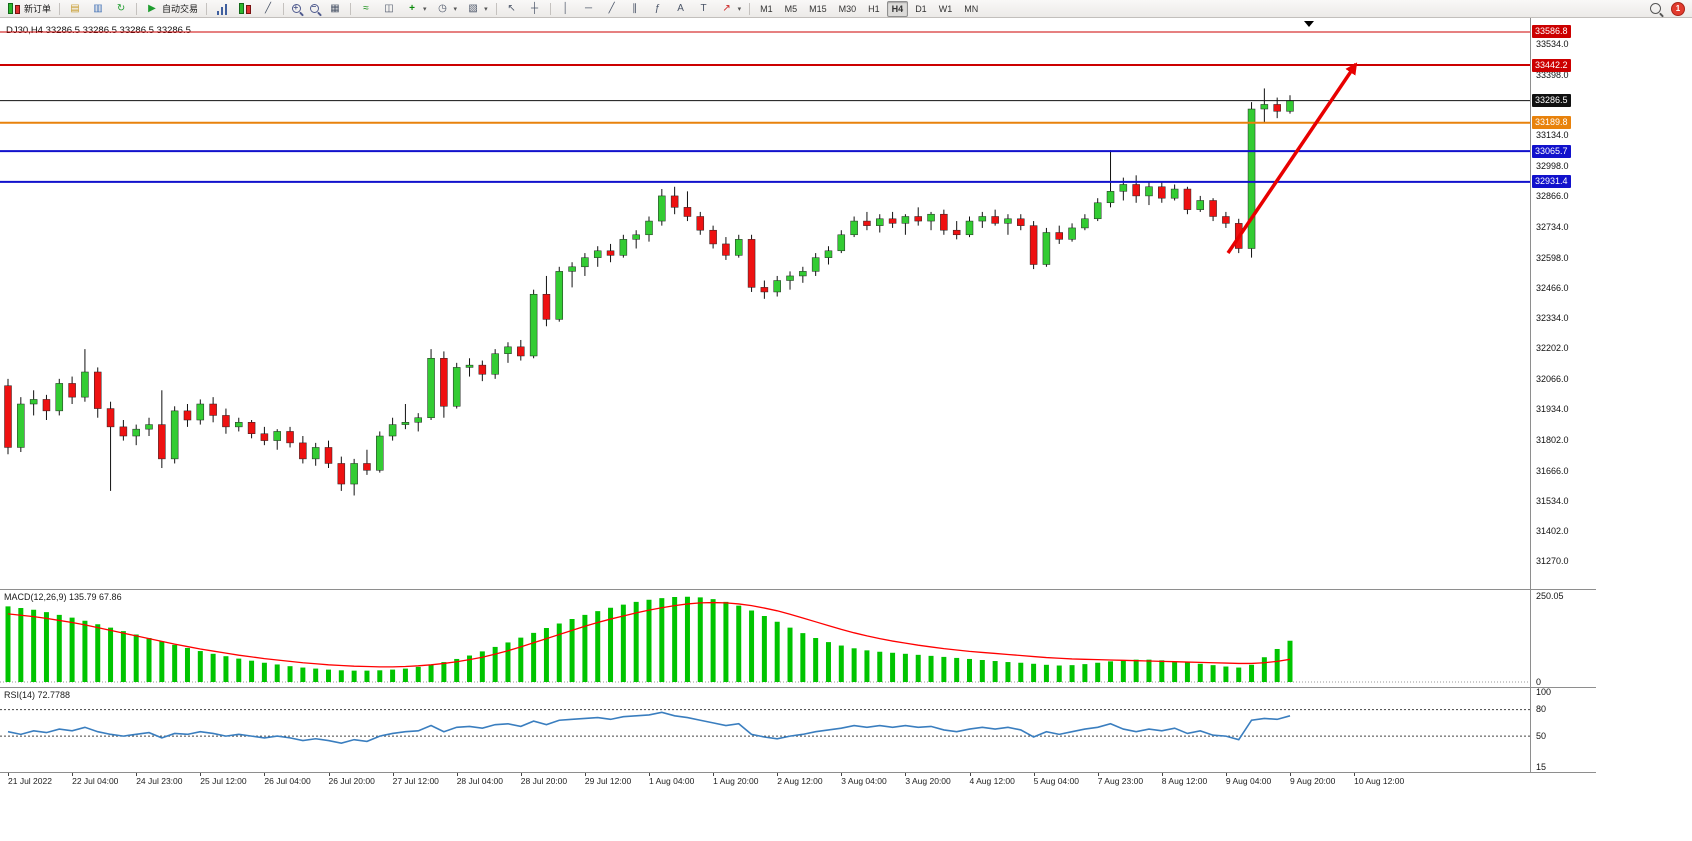 The width and height of the screenshot is (1692, 841). What do you see at coordinates (608, 781) in the screenshot?
I see `time-label: 29 Jul 12:00` at bounding box center [608, 781].